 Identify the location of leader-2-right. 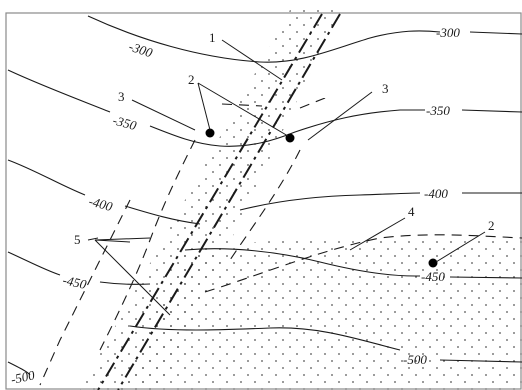
(460, 247).